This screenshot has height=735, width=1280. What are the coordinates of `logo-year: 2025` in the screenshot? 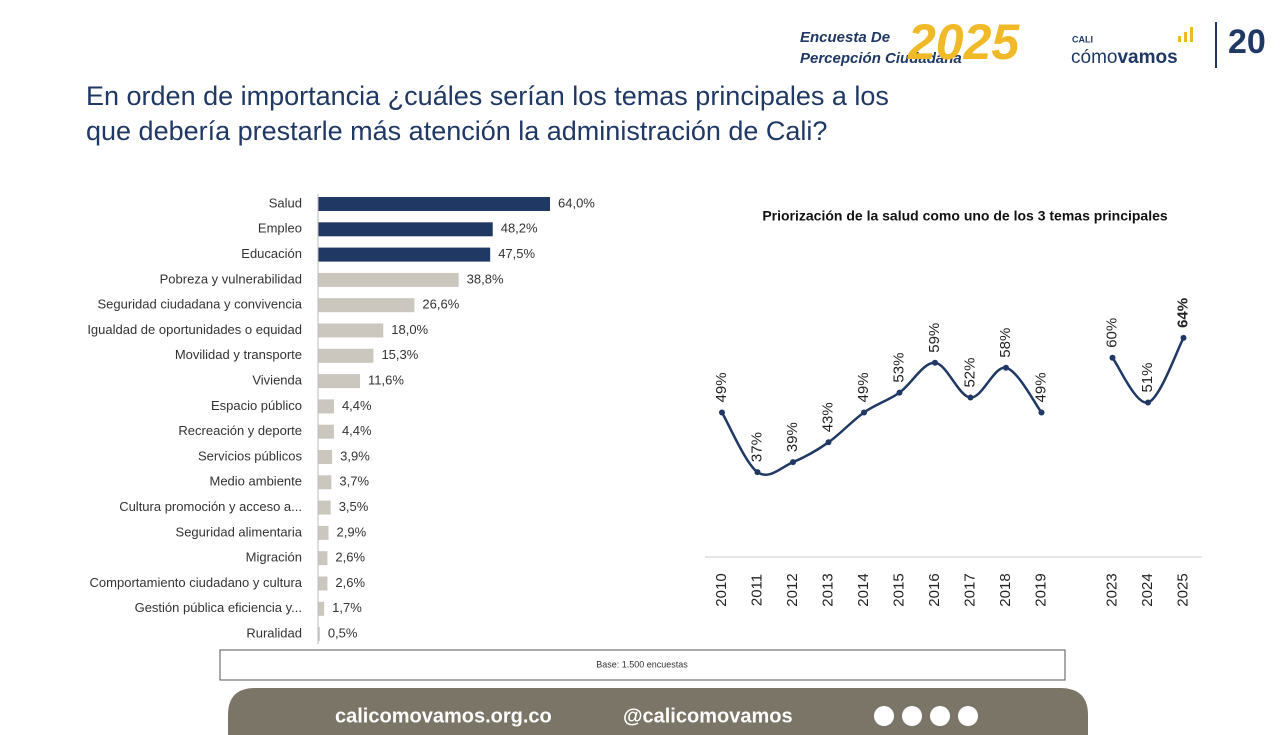 It's located at (963, 42).